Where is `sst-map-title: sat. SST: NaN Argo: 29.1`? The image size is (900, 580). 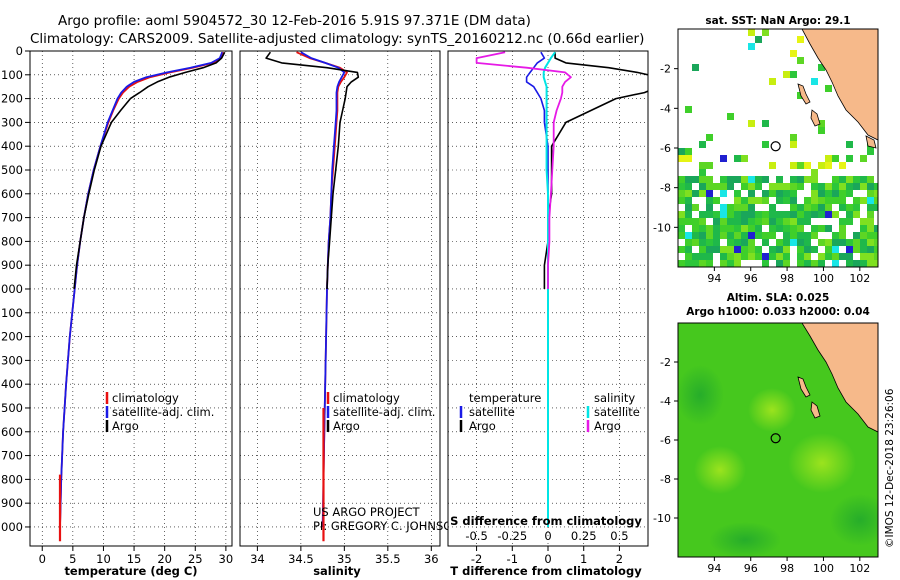 sst-map-title: sat. SST: NaN Argo: 29.1 is located at coordinates (777, 21).